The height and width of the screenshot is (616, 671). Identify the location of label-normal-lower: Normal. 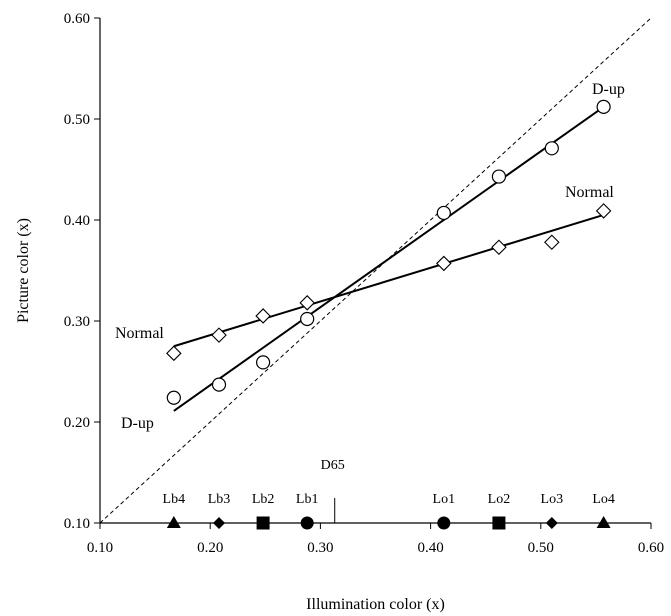
(139, 333).